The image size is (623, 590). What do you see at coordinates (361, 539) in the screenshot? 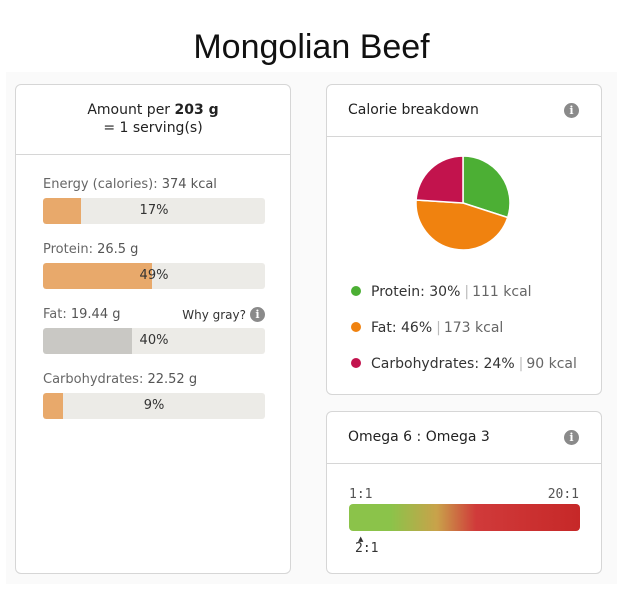
I see `ratio-marker-icon: ▲` at bounding box center [361, 539].